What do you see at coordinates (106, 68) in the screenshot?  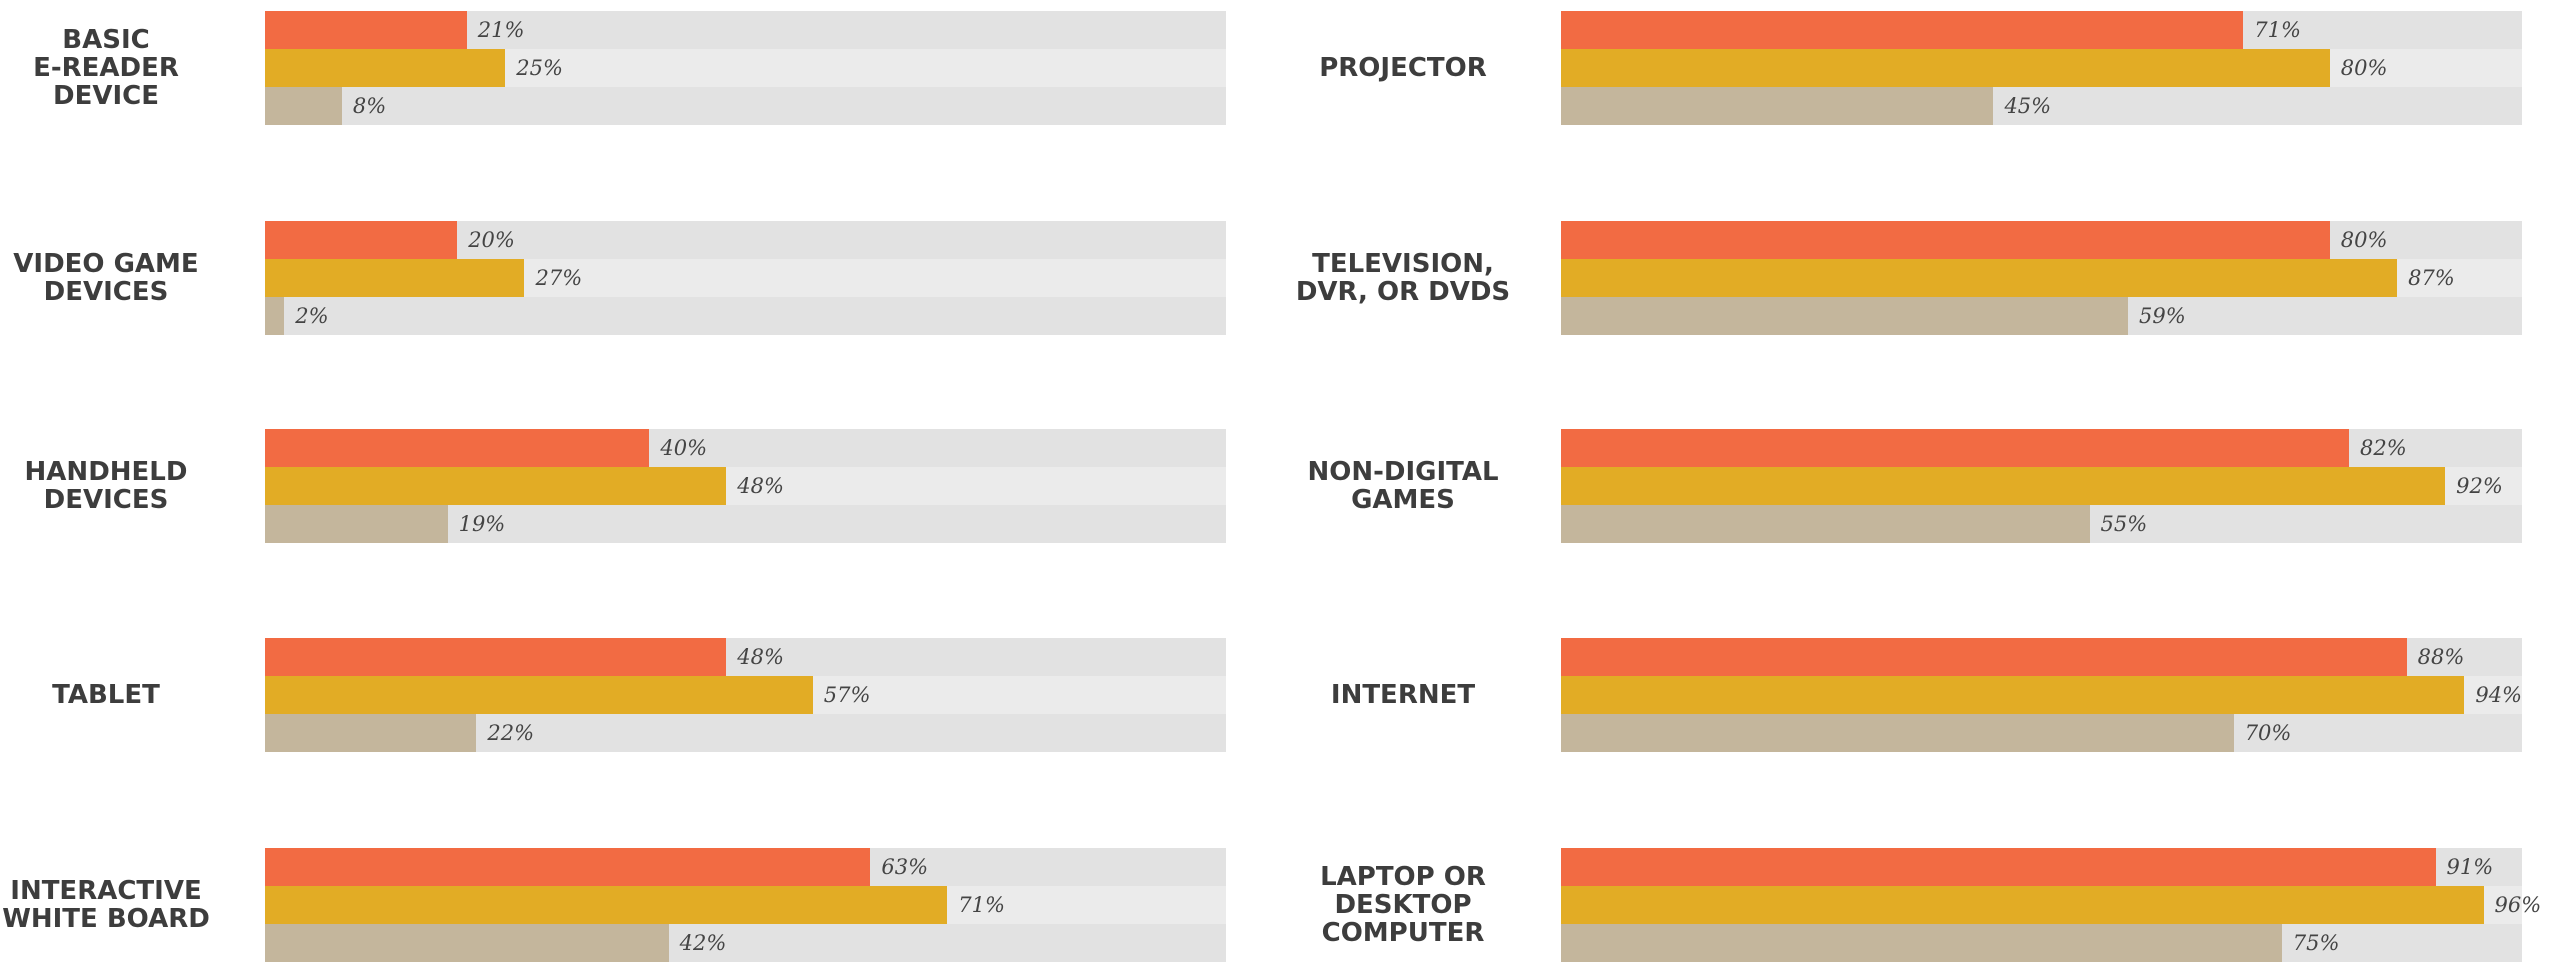 I see `category-label: BASIC E-READER DEVICE` at bounding box center [106, 68].